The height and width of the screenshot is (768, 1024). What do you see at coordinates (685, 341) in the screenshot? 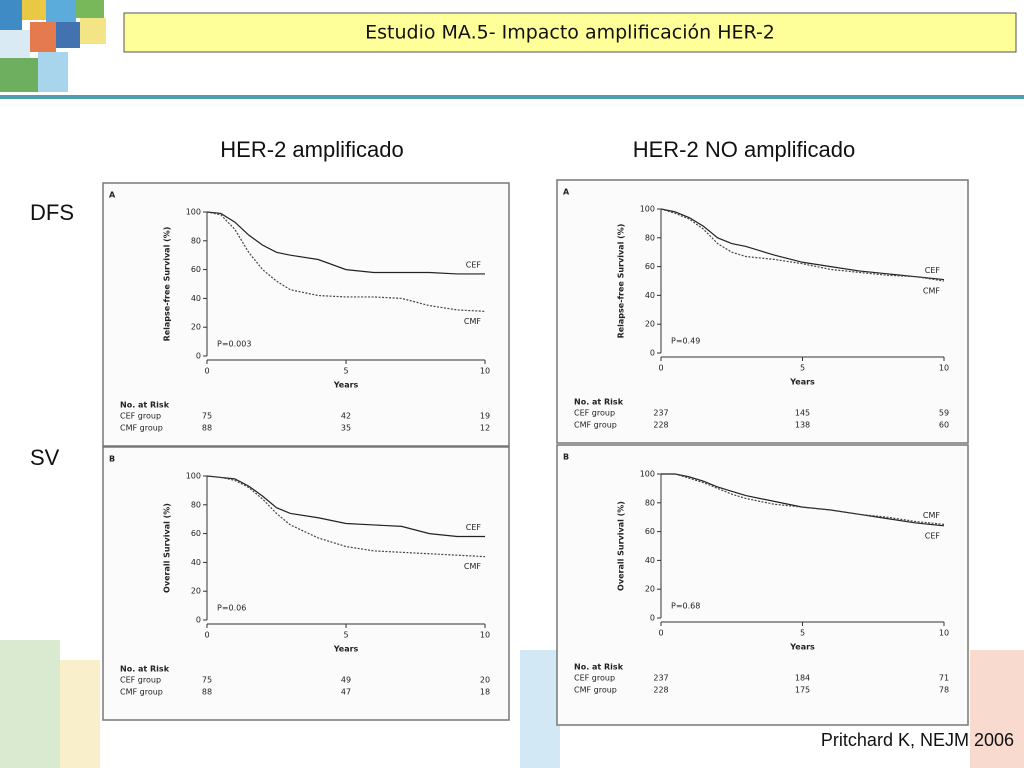
I see `annotation: P=0.49` at bounding box center [685, 341].